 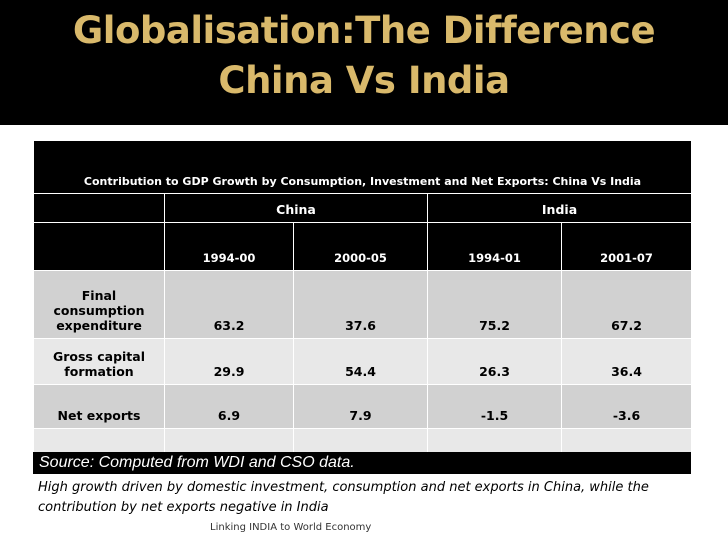 What do you see at coordinates (494, 406) in the screenshot?
I see `table-cell: -1.5` at bounding box center [494, 406].